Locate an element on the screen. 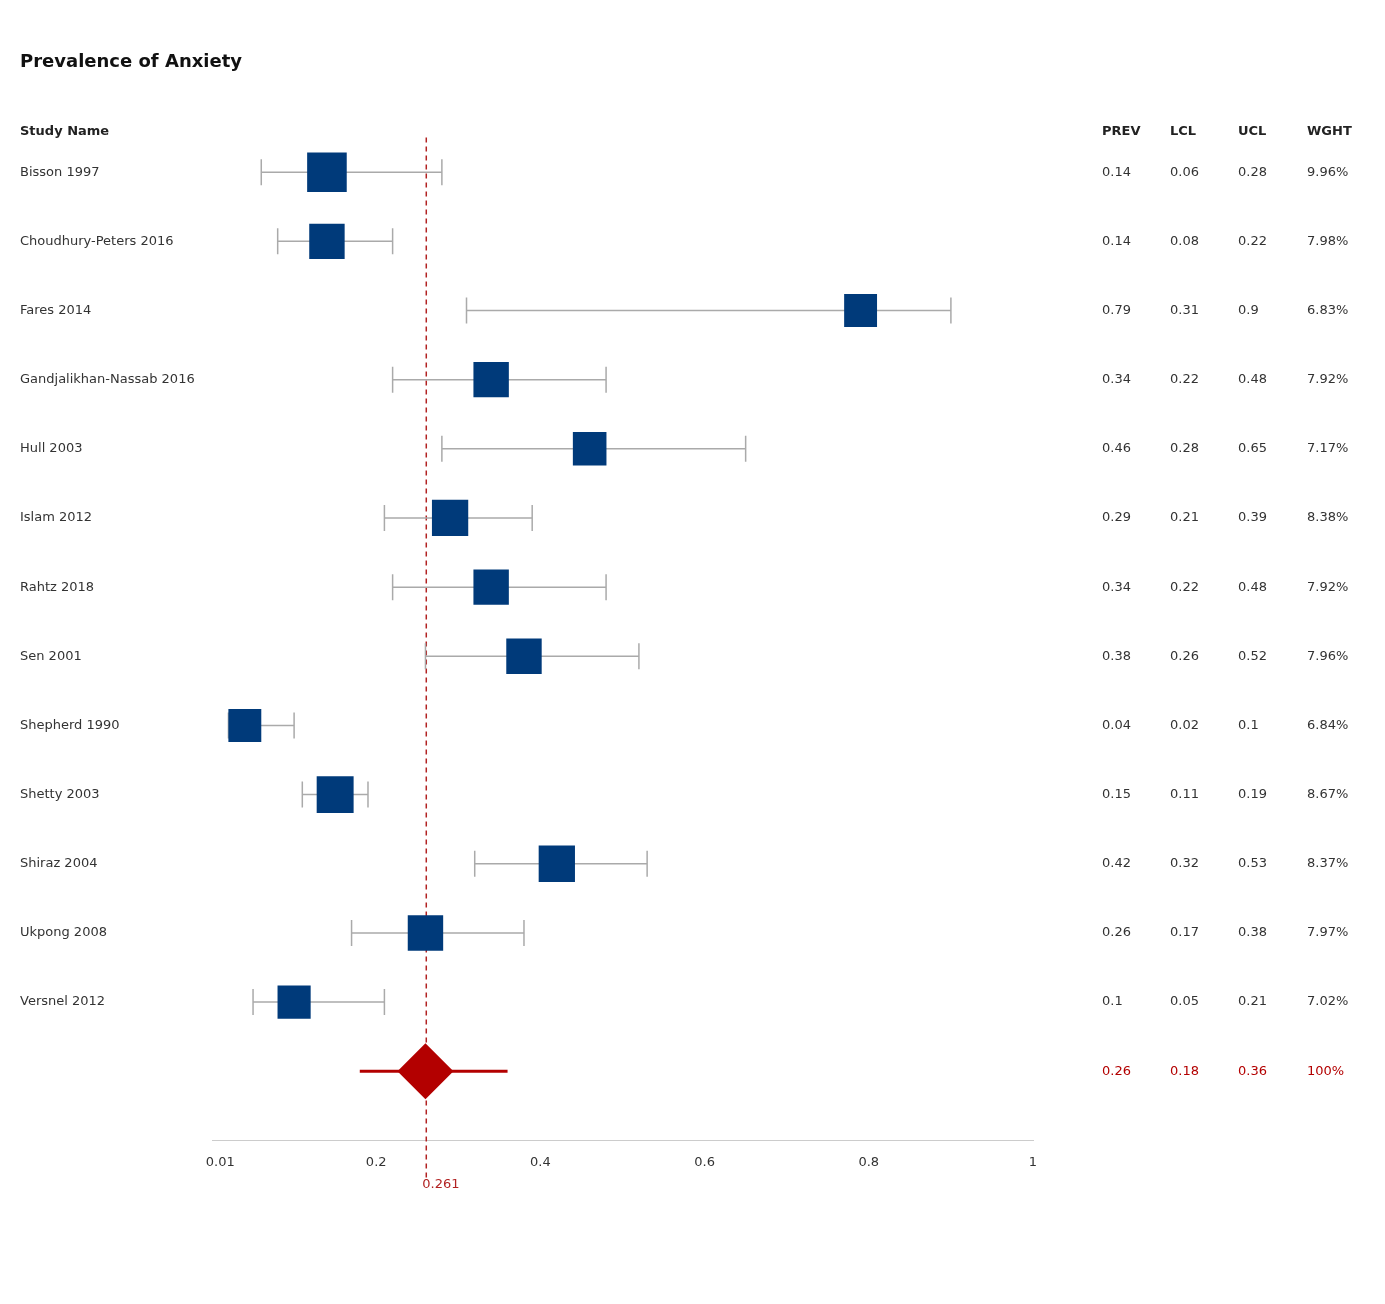  y-tick-label: Shetty 2003 is located at coordinates (60, 793).